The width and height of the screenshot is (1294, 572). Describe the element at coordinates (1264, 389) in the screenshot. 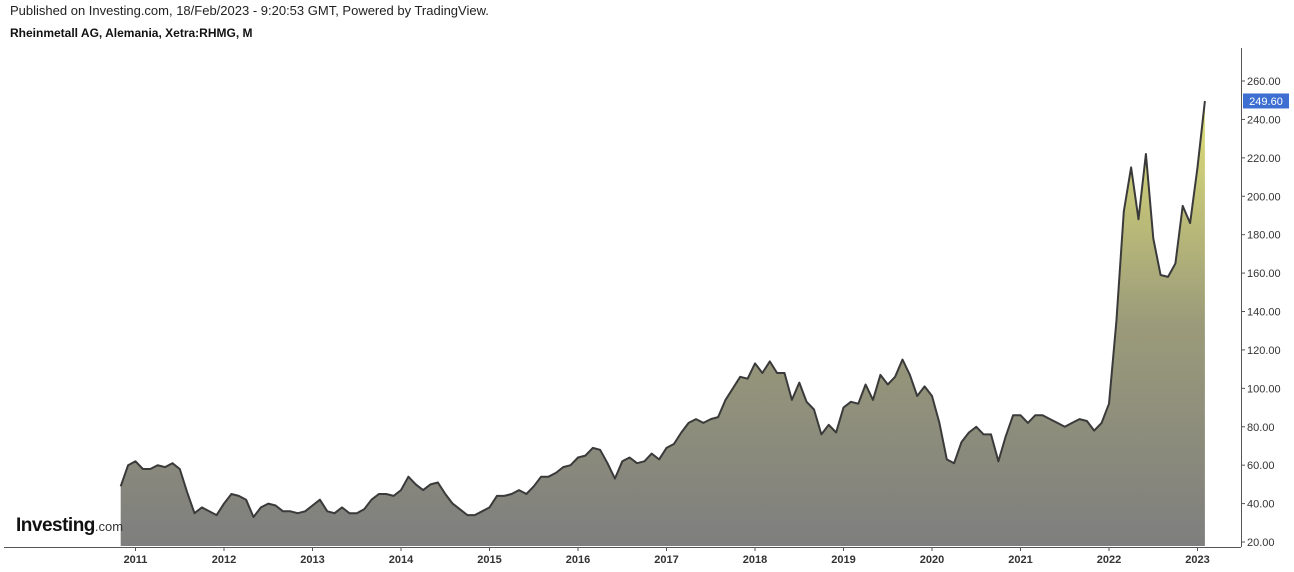

I see `y-tick-label: 100.00` at that location.